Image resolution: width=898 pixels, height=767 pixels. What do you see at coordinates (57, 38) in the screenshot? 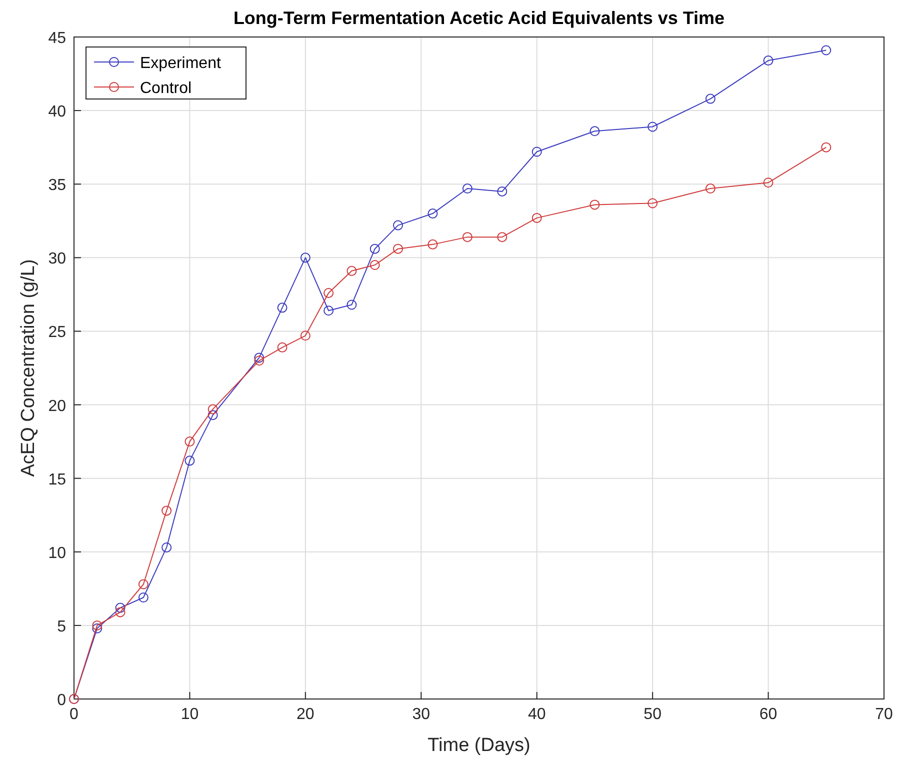
I see `y-tick-label: 45` at bounding box center [57, 38].